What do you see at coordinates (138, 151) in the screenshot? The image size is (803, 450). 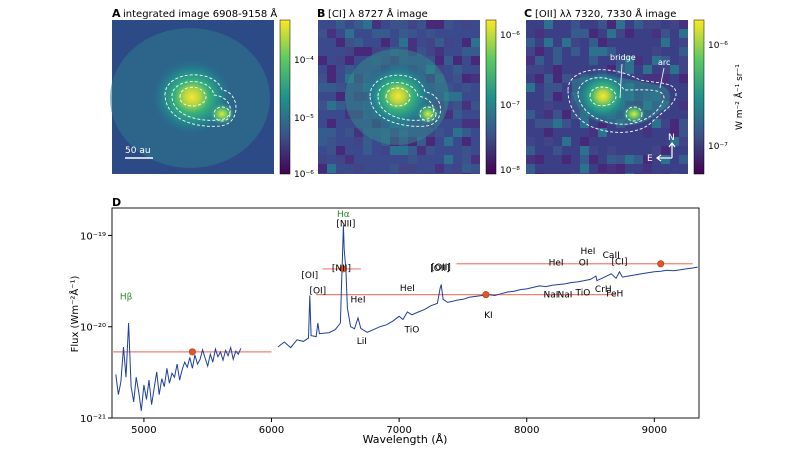 I see `panel-a-scalebar-label: 50 au` at bounding box center [138, 151].